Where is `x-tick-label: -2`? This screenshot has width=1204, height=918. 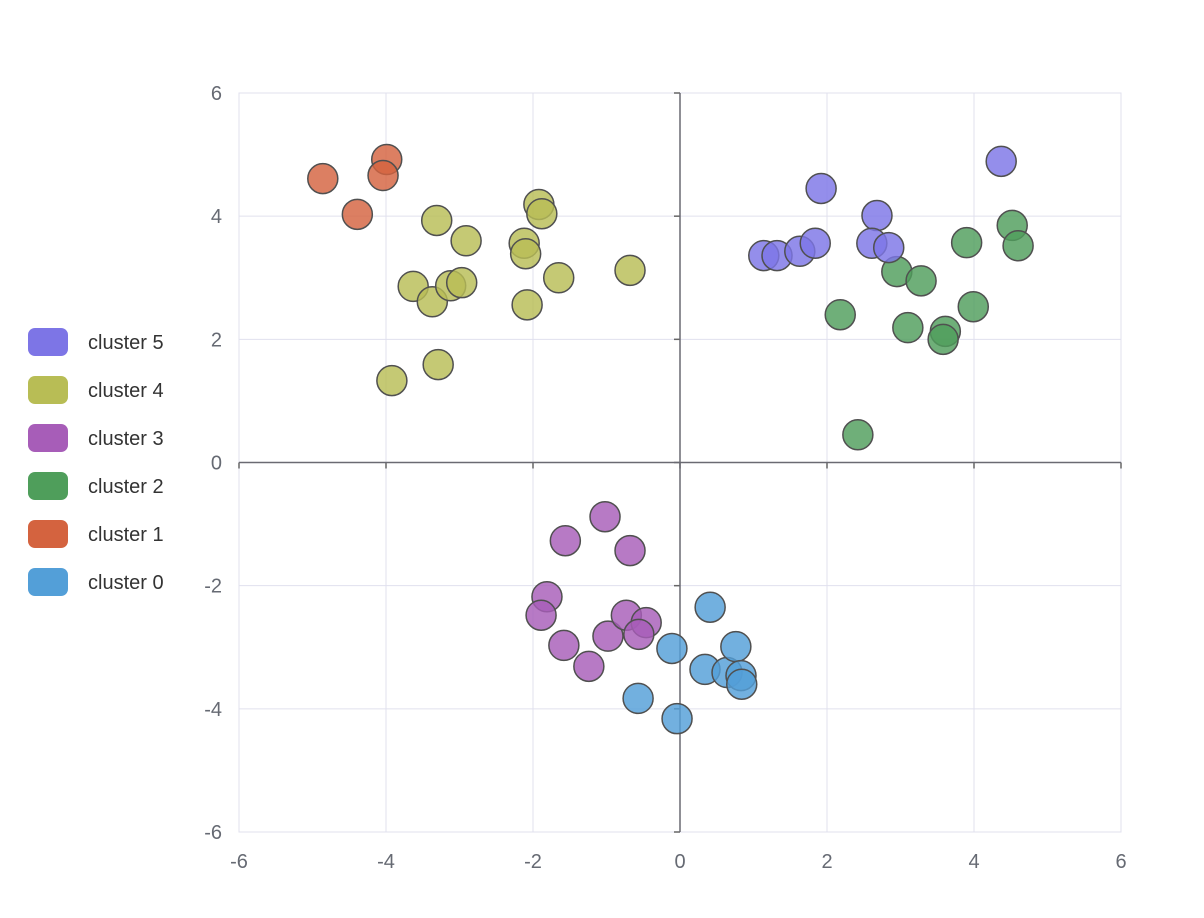
x-tick-label: -2 is located at coordinates (533, 862).